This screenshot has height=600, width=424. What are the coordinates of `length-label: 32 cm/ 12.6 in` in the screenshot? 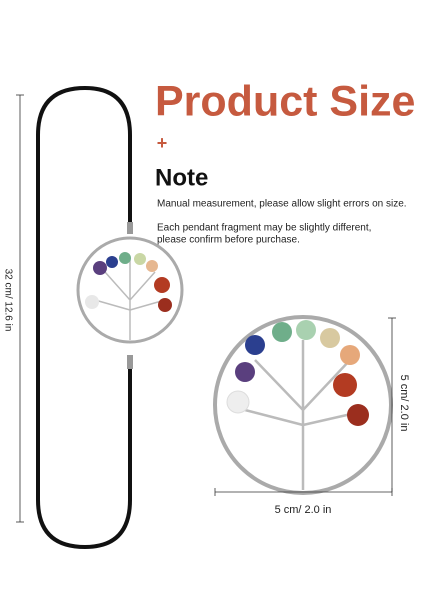 It's located at (7, 300).